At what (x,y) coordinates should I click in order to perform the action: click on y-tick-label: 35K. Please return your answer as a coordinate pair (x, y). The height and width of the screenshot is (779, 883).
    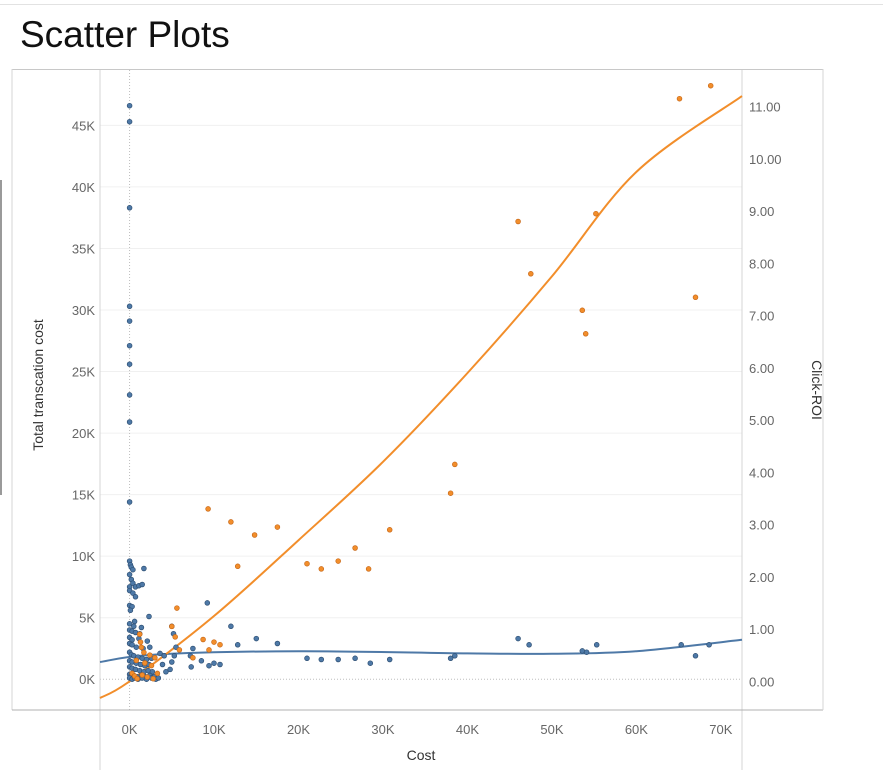
    Looking at the image, I should click on (83, 248).